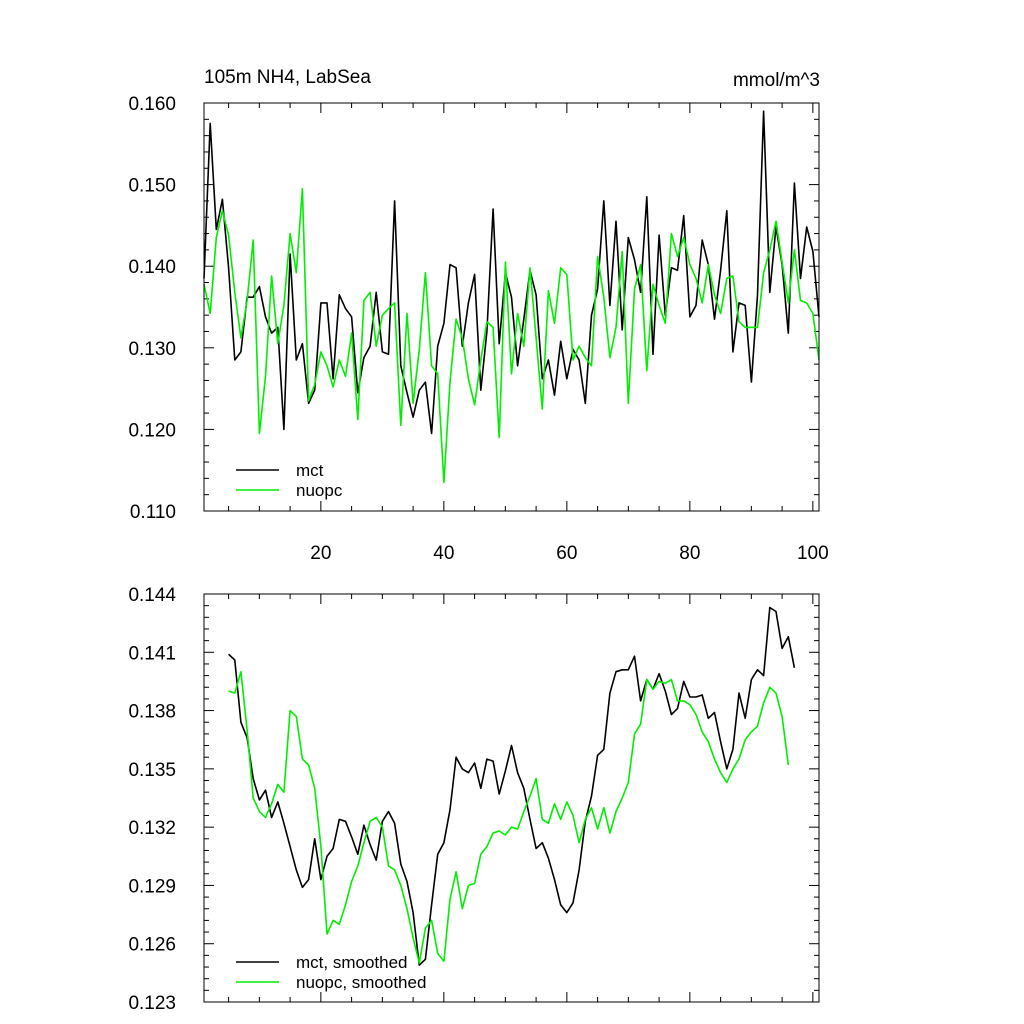 This screenshot has width=1024, height=1024. I want to click on x-tick-label: 20, so click(320, 553).